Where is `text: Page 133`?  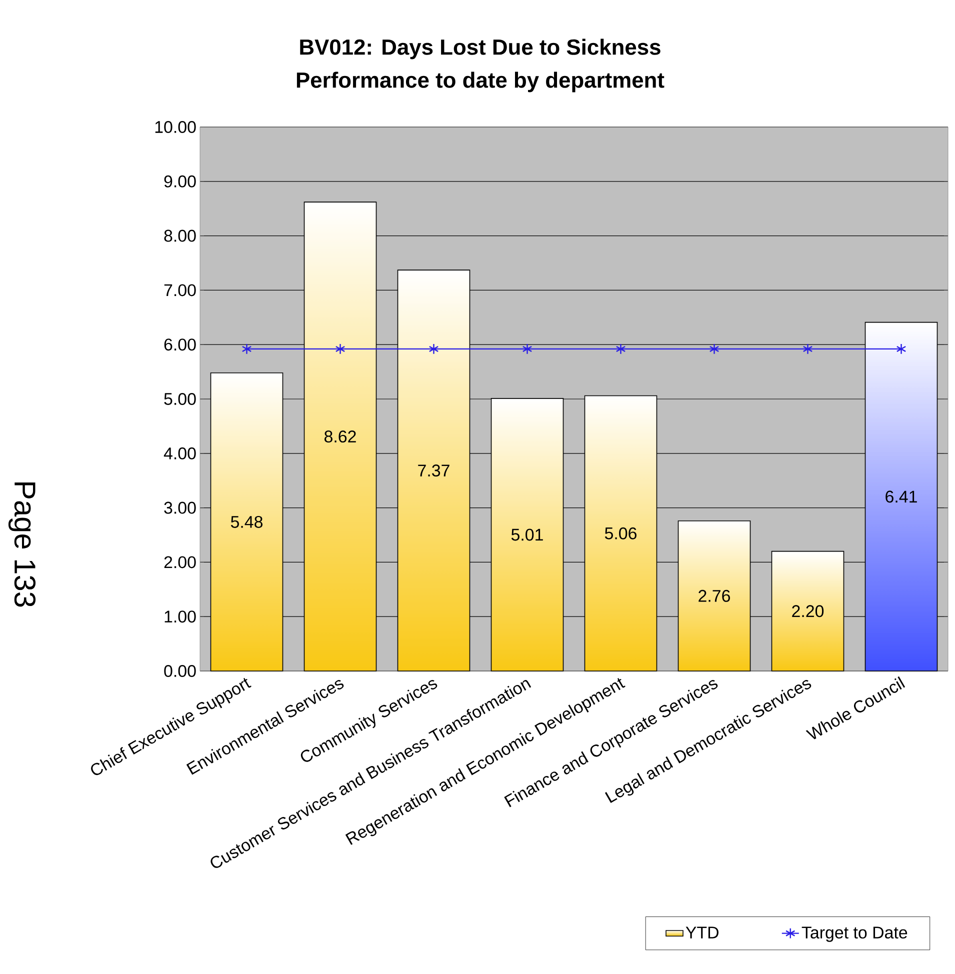 text: Page 133 is located at coordinates (22, 544).